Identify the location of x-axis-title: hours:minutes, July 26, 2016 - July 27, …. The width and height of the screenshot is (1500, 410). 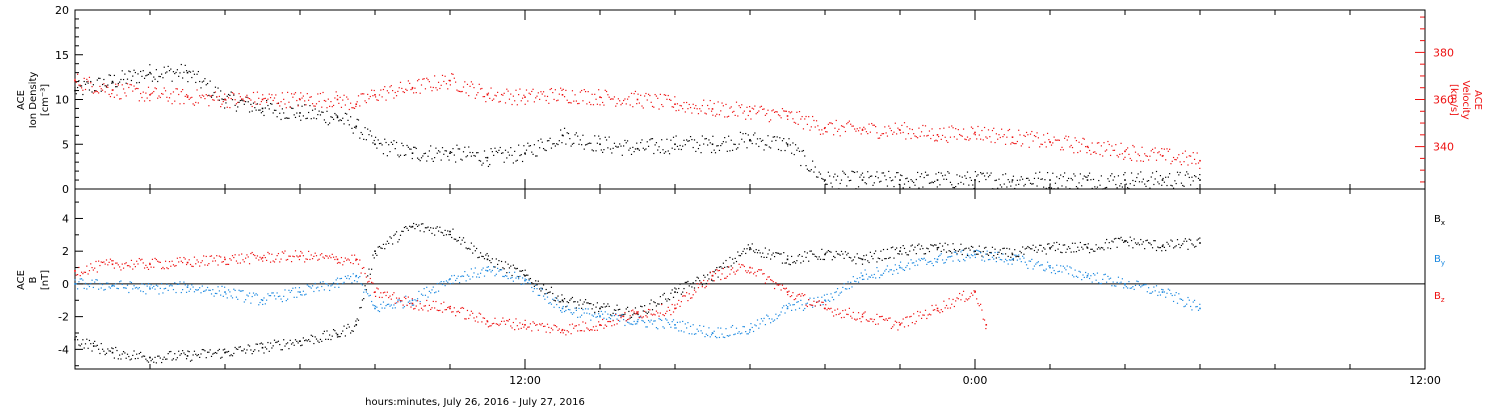
(475, 402).